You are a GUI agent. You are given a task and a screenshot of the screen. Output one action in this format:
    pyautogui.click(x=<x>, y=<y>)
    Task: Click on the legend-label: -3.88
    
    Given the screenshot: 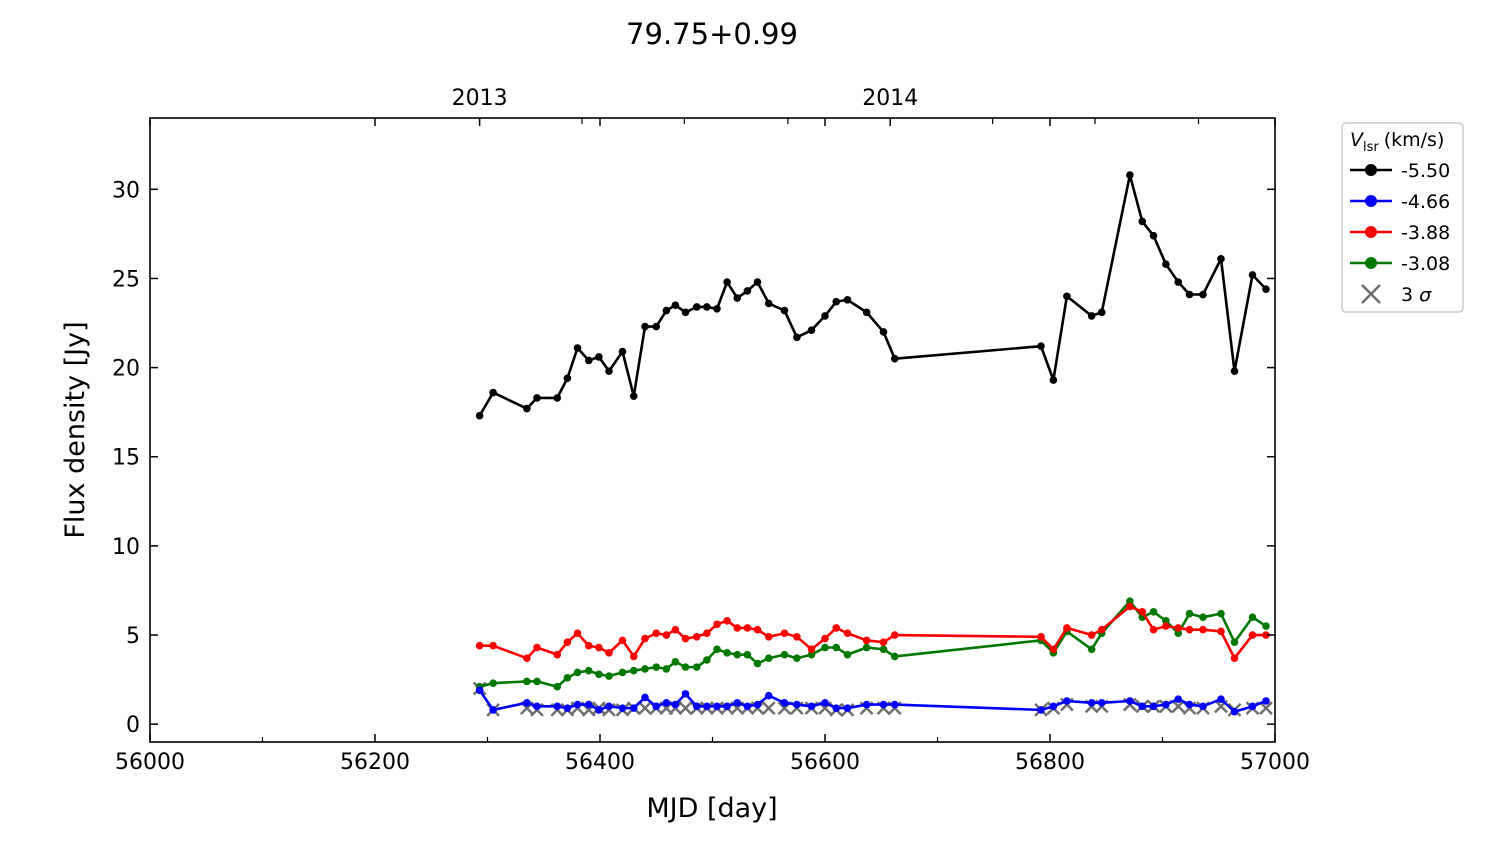 What is the action you would take?
    pyautogui.click(x=1425, y=233)
    